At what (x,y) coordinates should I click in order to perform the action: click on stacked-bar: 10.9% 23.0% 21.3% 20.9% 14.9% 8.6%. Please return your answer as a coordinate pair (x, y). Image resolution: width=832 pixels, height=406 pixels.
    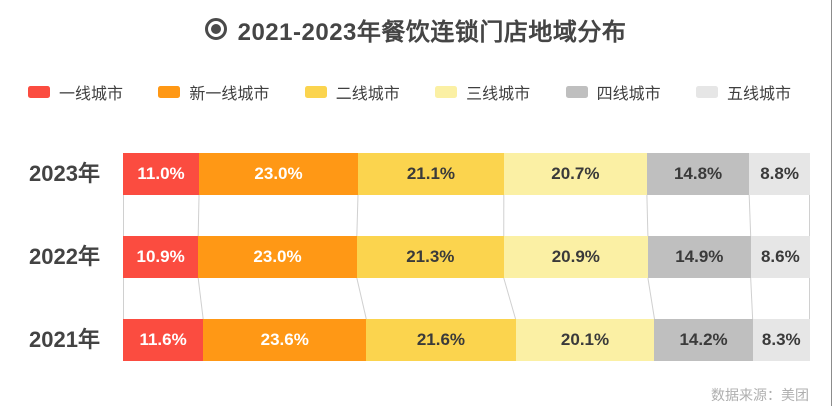
    Looking at the image, I should click on (466, 257).